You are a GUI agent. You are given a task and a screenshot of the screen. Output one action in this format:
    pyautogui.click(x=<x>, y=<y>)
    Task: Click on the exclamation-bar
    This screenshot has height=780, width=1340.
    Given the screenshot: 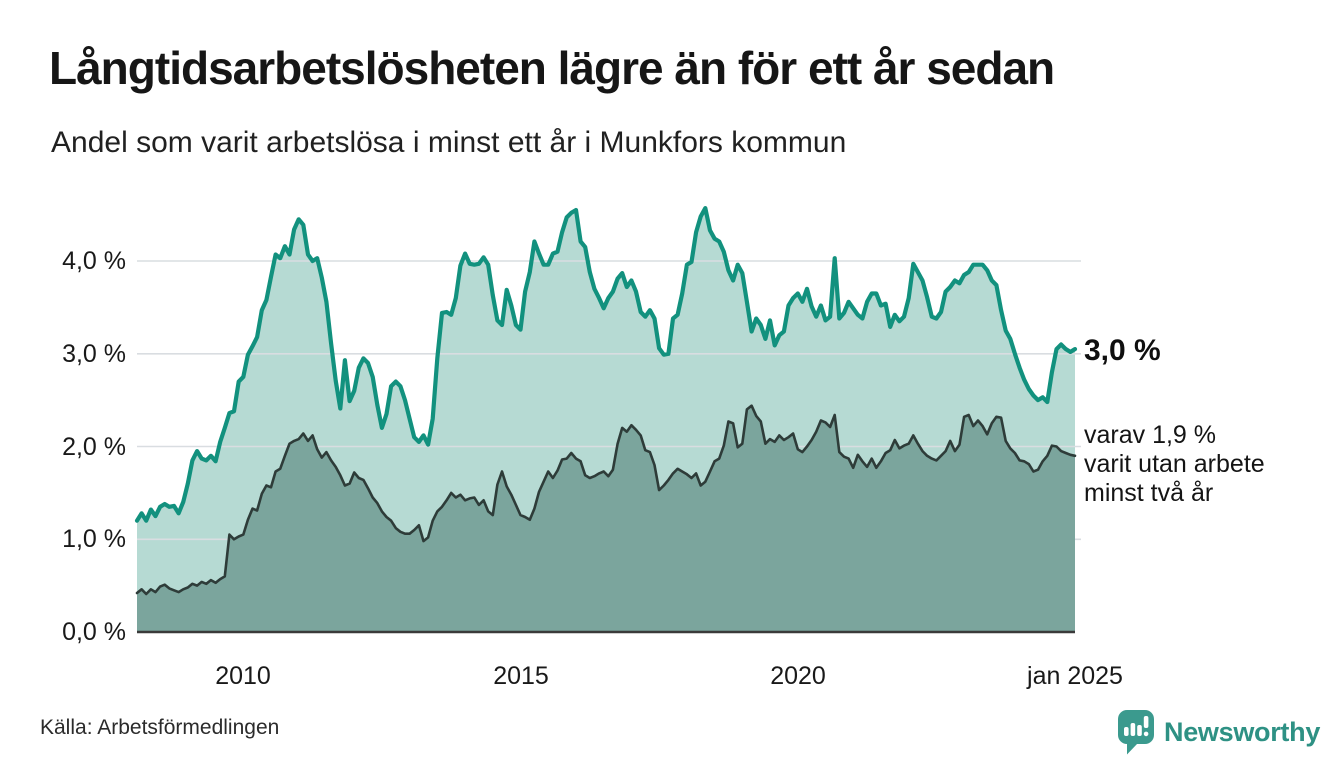 What is the action you would take?
    pyautogui.click(x=1146, y=722)
    